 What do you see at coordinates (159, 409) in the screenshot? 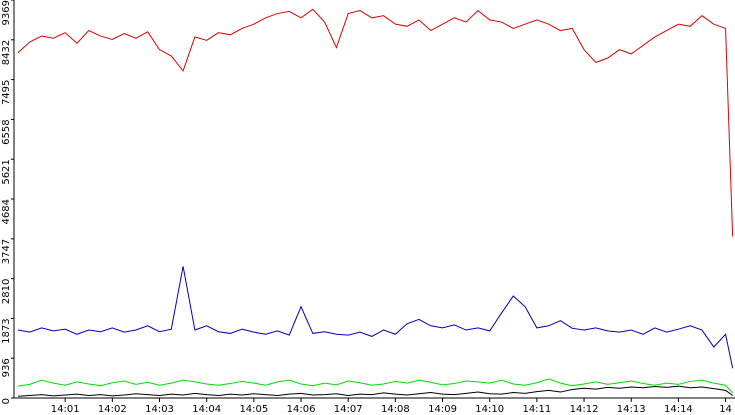
I see `x-tick-label: 14:03` at bounding box center [159, 409].